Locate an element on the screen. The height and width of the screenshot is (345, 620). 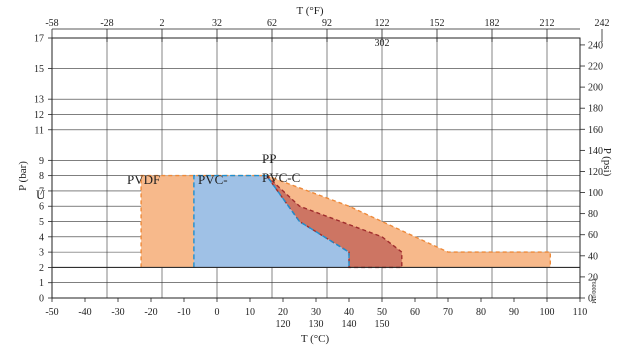
x-tick-label: 20 is located at coordinates (283, 312).